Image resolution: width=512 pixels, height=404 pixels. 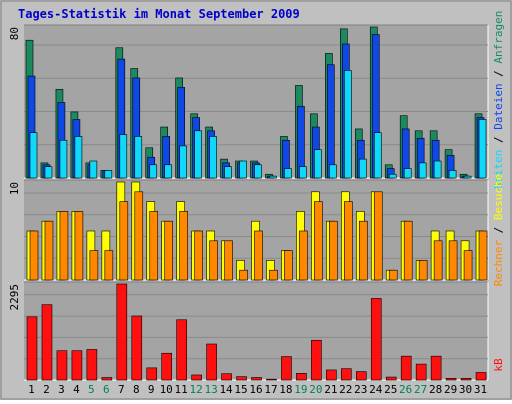 What do you see at coordinates (315, 389) in the screenshot?
I see `x-tick-label: 20` at bounding box center [315, 389].